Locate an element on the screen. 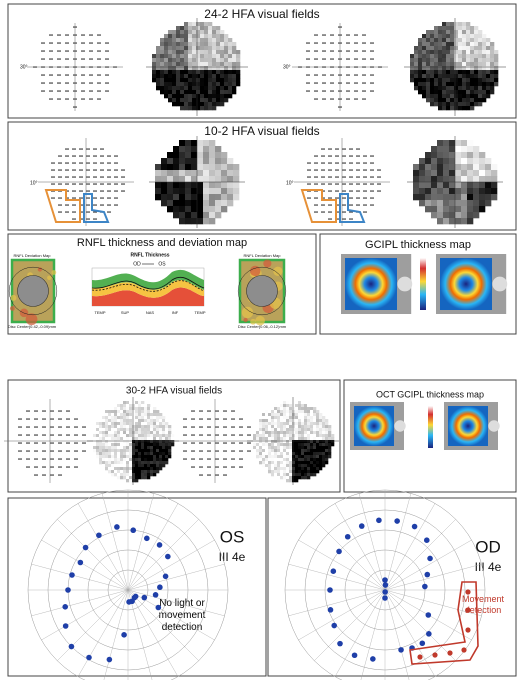 The width and height of the screenshot is (524, 680). group is located at coordinates (262, 292).